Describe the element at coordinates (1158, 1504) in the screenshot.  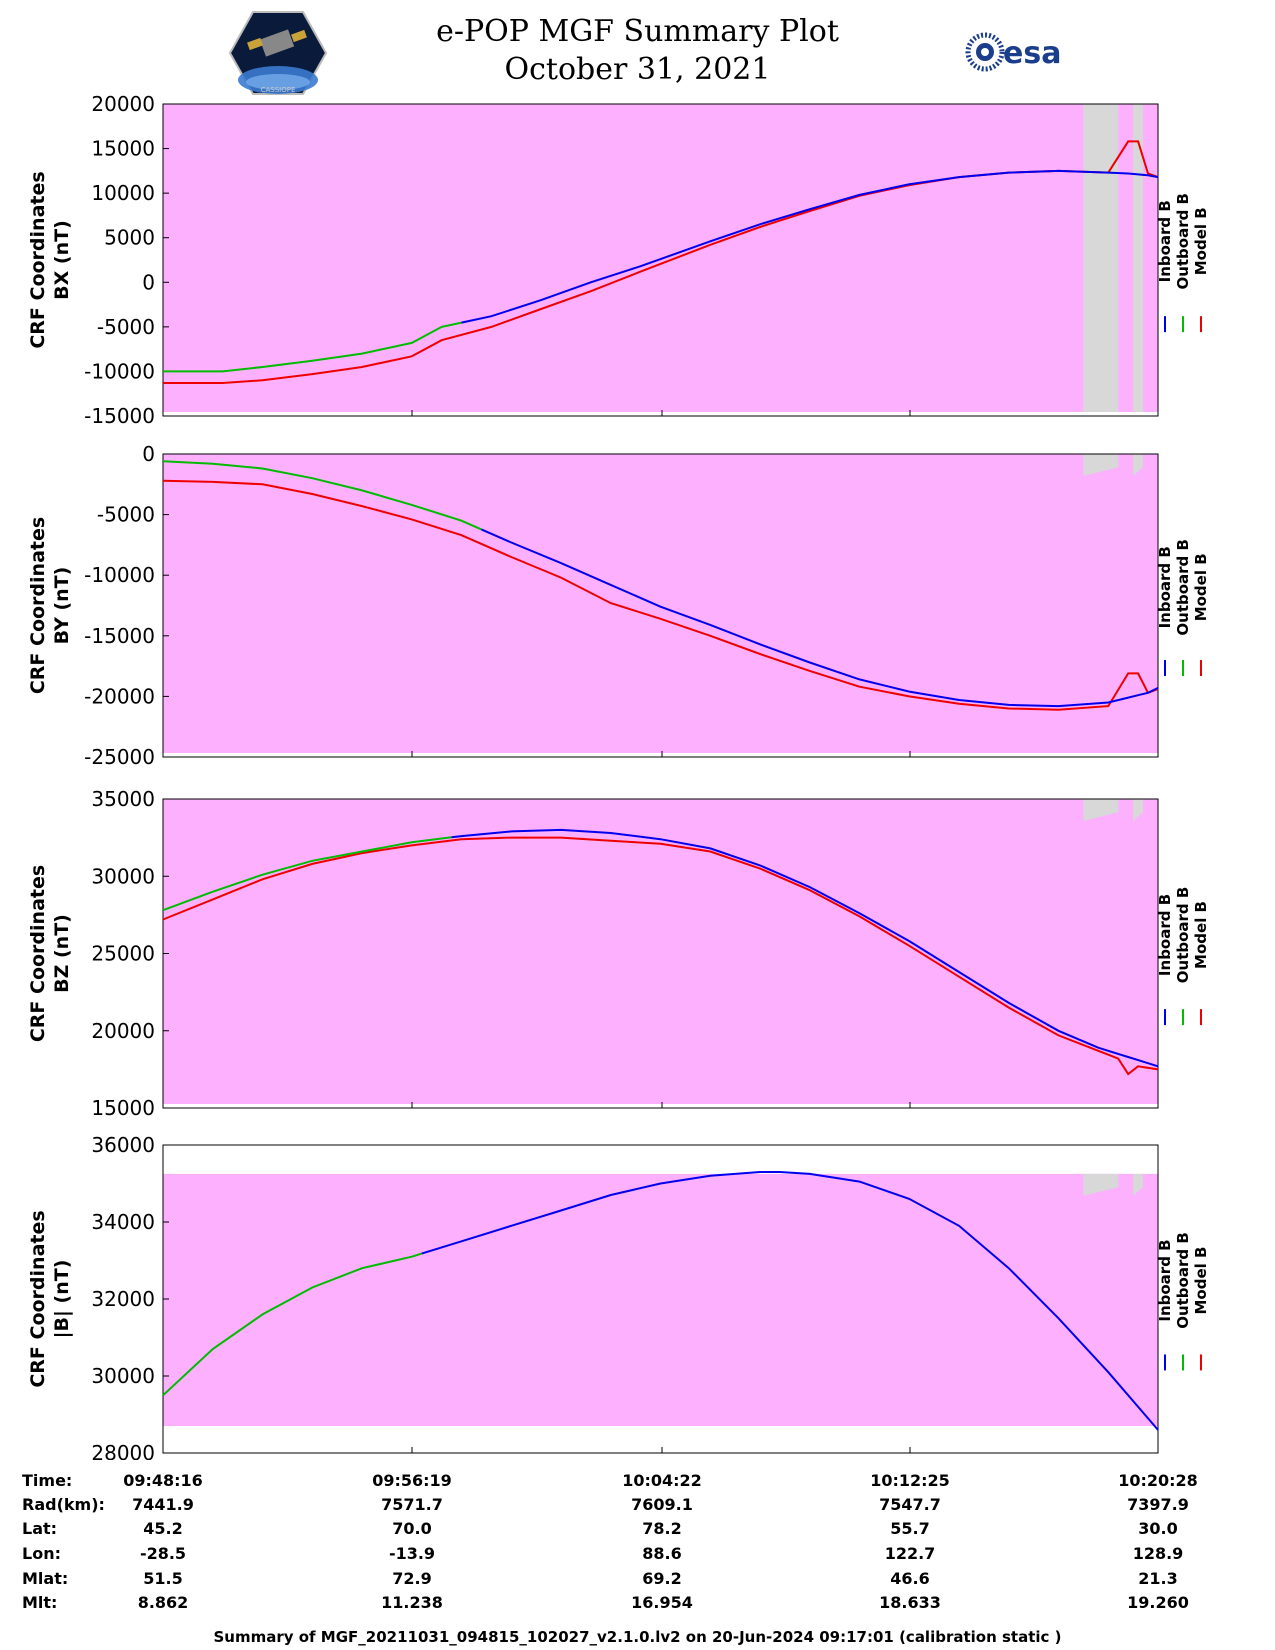
I see `table-cell: 7397.9` at that location.